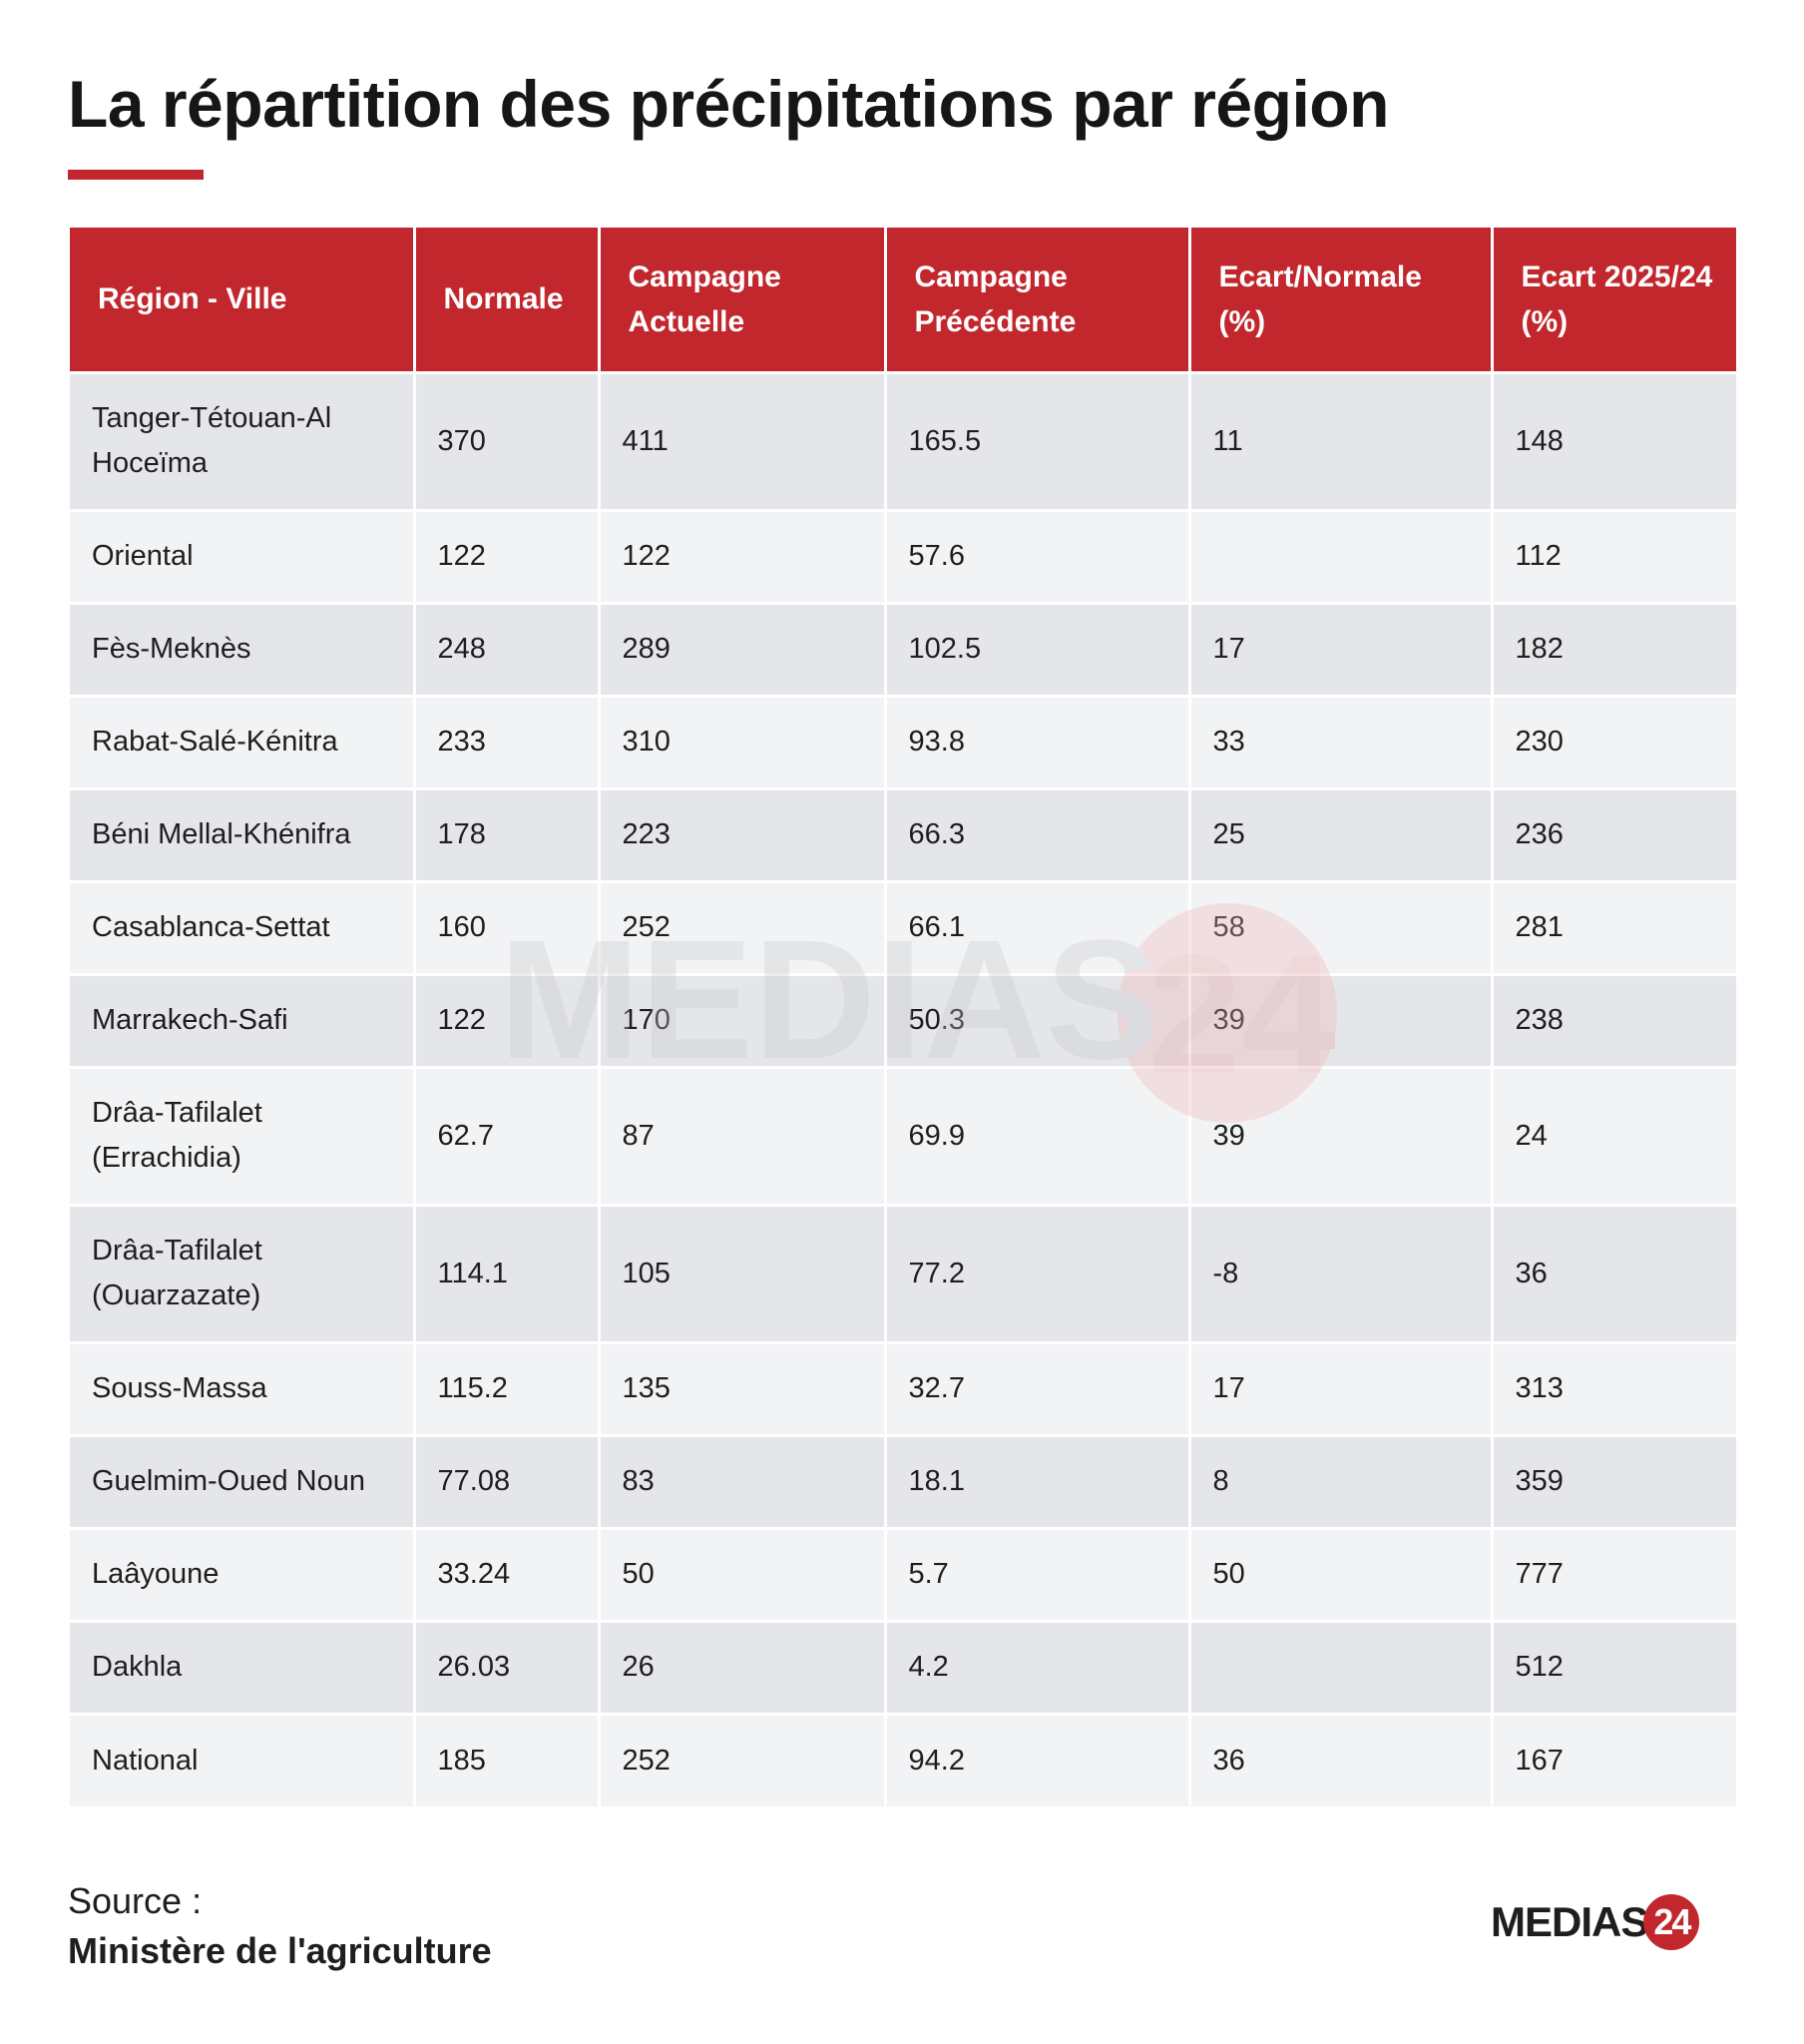 This screenshot has height=2044, width=1804. What do you see at coordinates (1614, 1759) in the screenshot?
I see `cell-ecart-2025-24: 167` at bounding box center [1614, 1759].